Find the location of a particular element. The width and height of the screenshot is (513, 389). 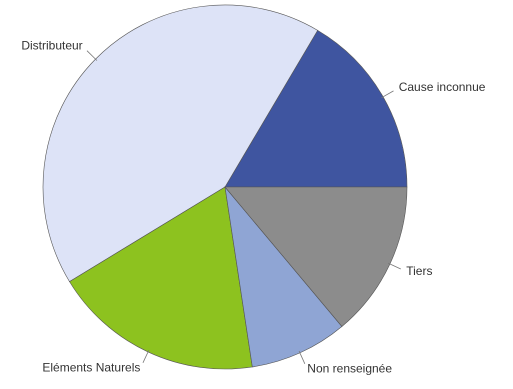

slice-label: Cause inconnue is located at coordinates (442, 87).